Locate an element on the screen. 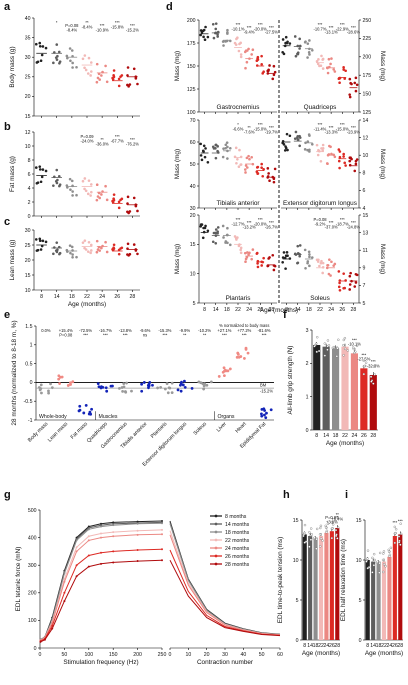  e-pct-label: -16.7% is located at coordinates (105, 330).